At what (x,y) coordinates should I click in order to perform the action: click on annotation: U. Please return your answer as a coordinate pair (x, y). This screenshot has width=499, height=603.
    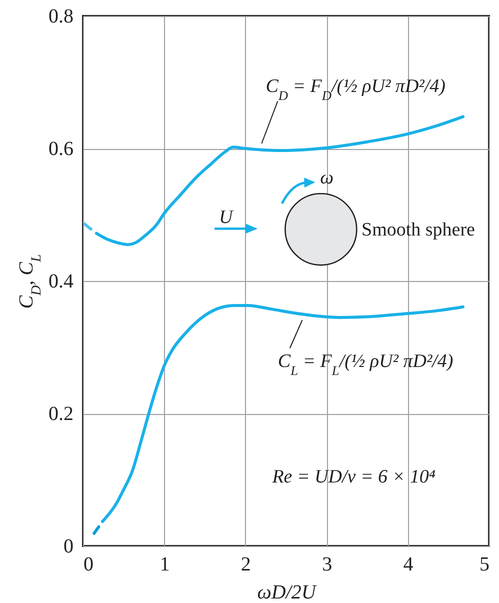
    Looking at the image, I should click on (226, 217).